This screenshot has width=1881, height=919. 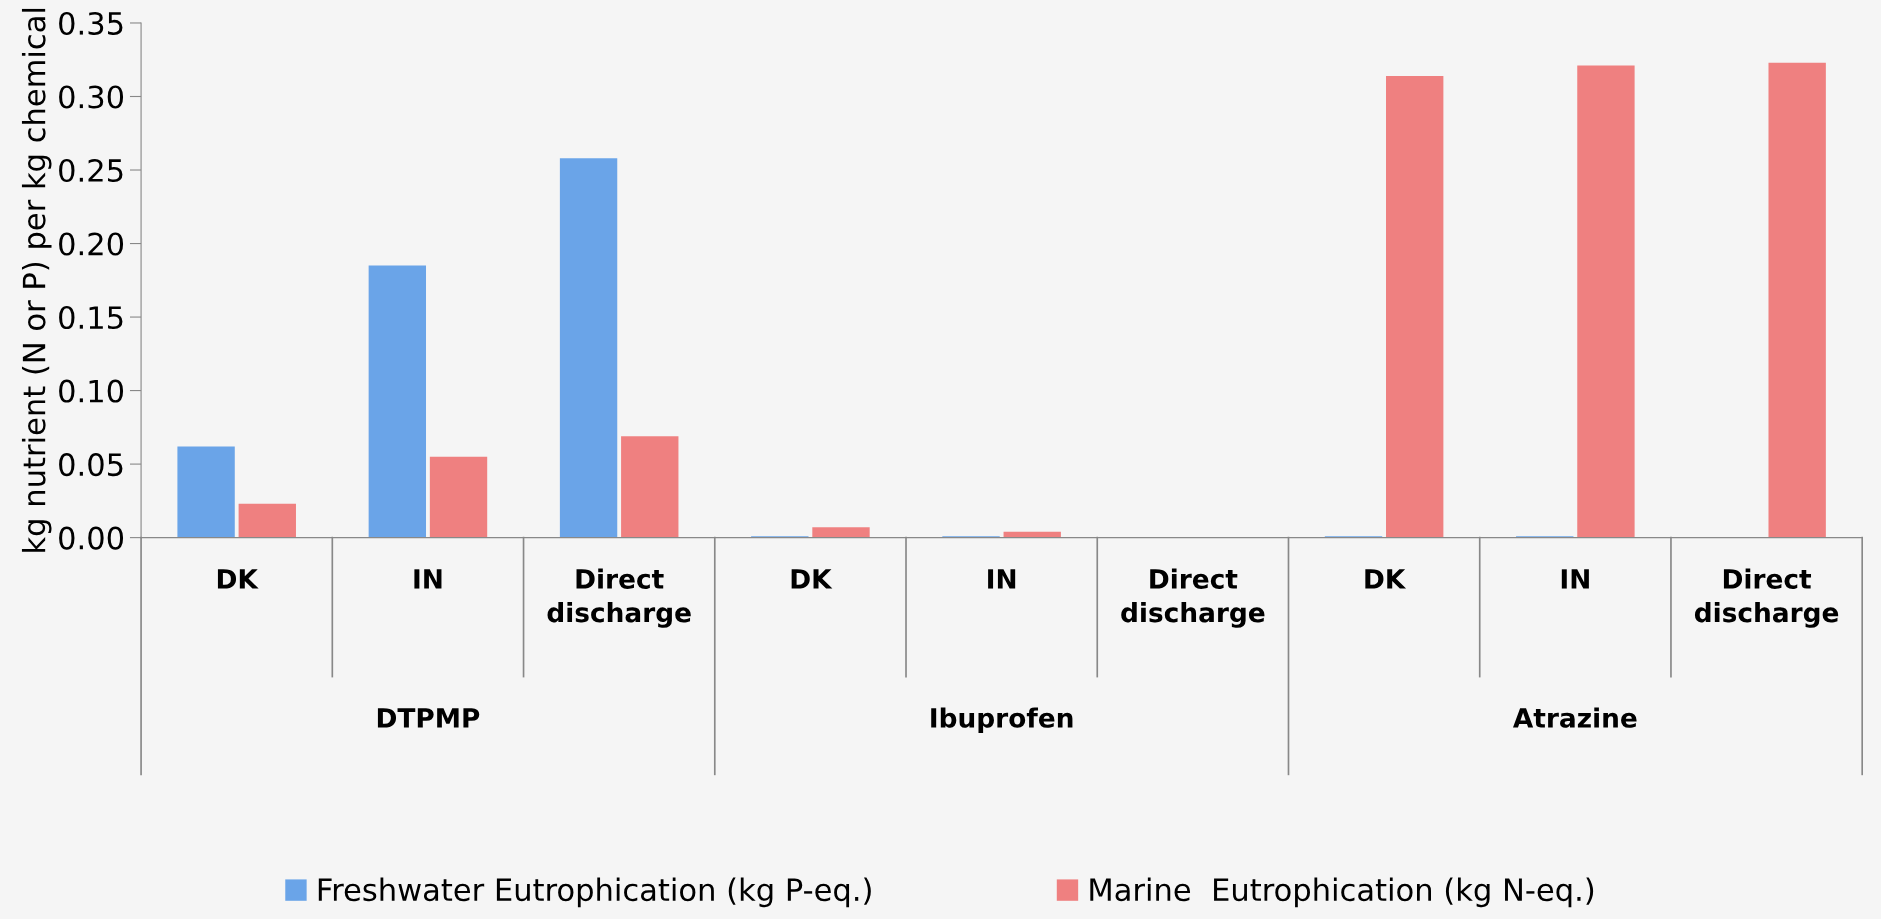 What do you see at coordinates (1574, 717) in the screenshot?
I see `text: Atrazine` at bounding box center [1574, 717].